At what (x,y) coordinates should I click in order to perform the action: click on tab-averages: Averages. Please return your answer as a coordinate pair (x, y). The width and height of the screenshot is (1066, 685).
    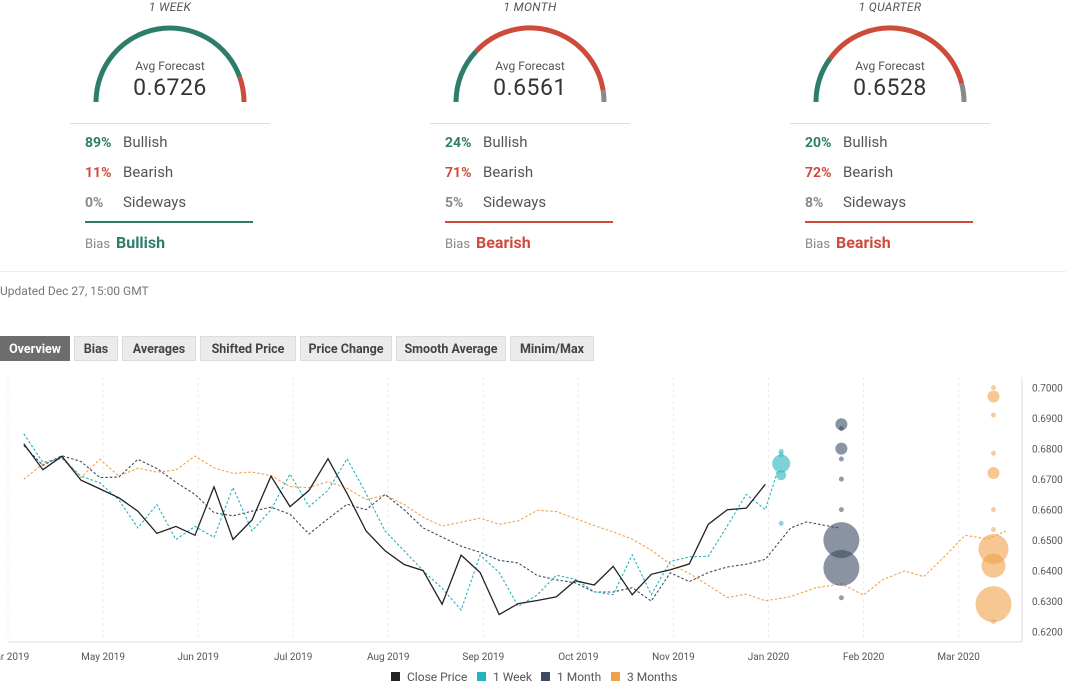
    Looking at the image, I should click on (159, 348).